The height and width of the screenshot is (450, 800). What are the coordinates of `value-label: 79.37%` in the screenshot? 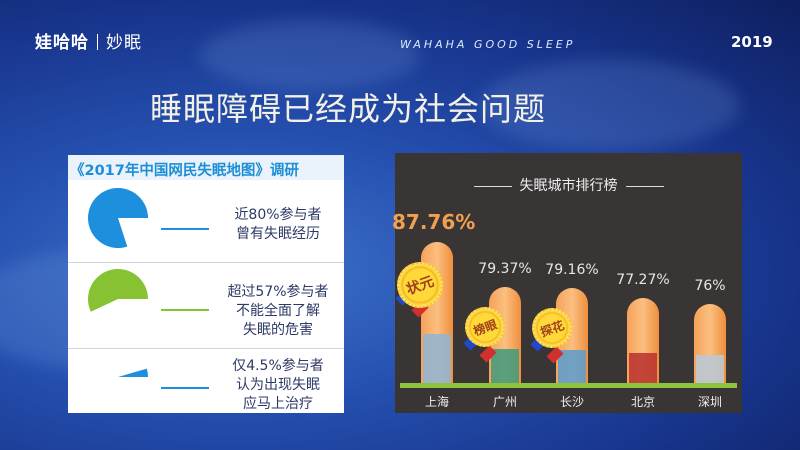 It's located at (505, 268).